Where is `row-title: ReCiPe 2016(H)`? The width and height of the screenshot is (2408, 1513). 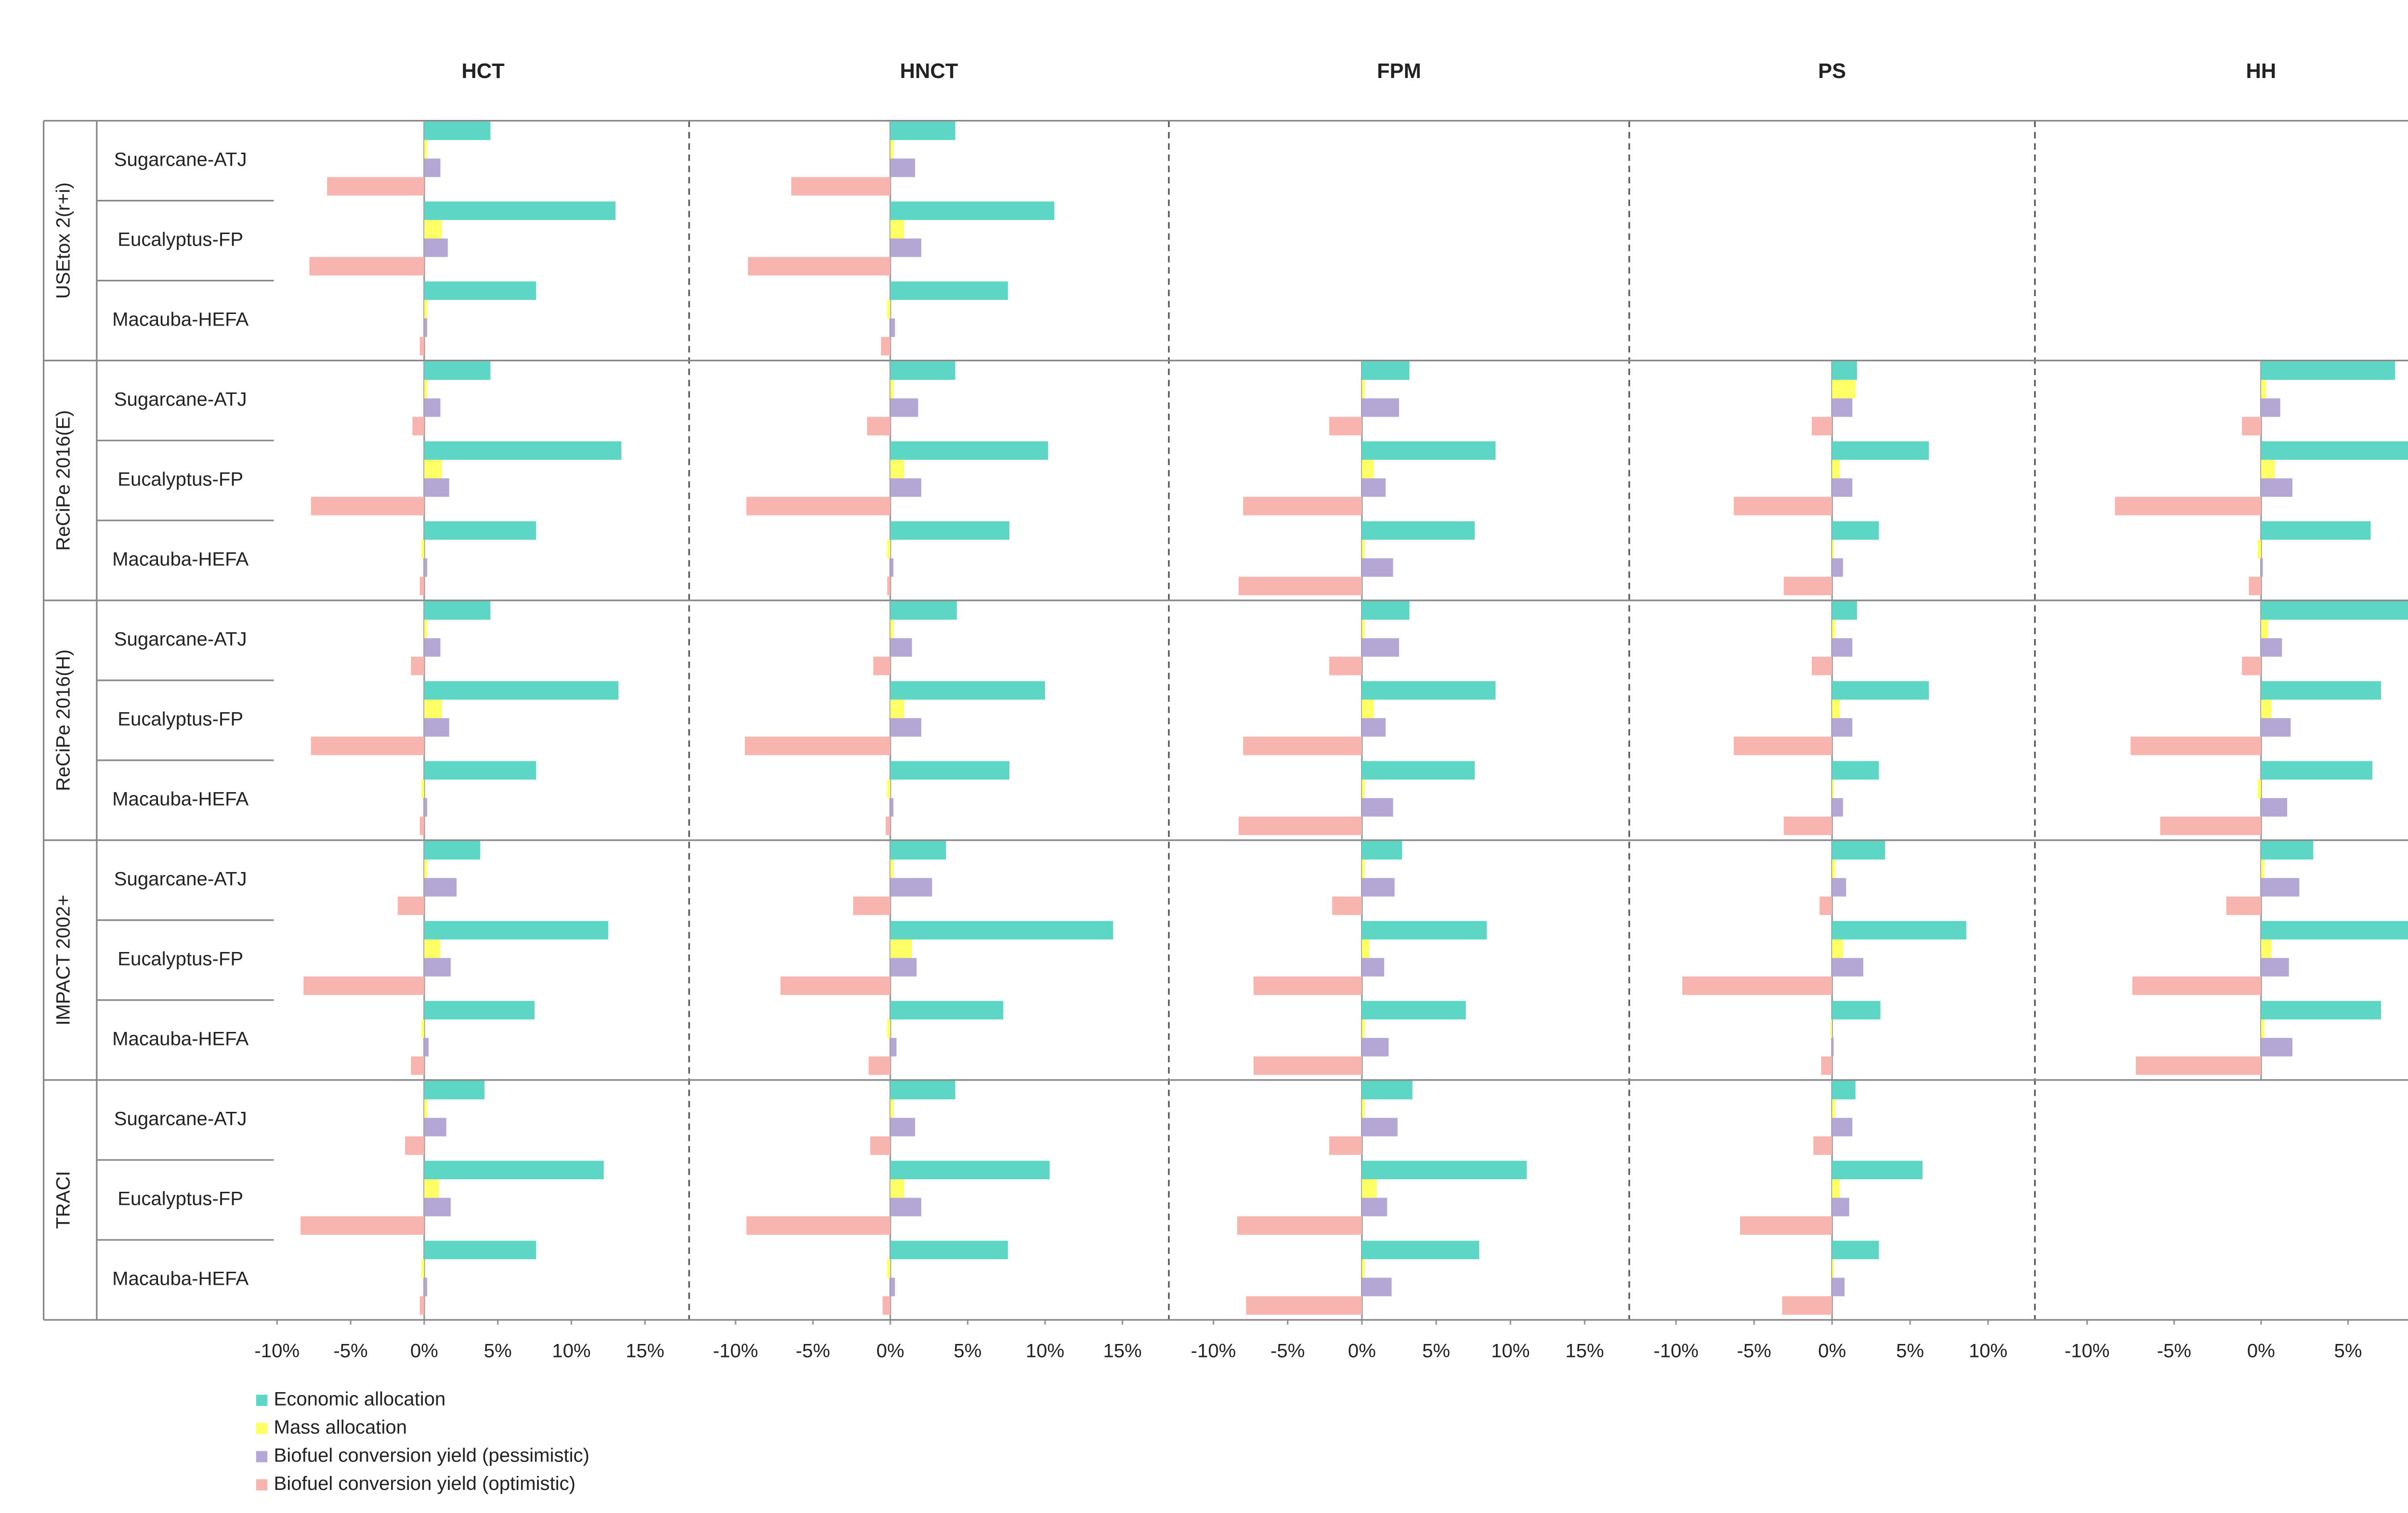
row-title: ReCiPe 2016(H) is located at coordinates (63, 720).